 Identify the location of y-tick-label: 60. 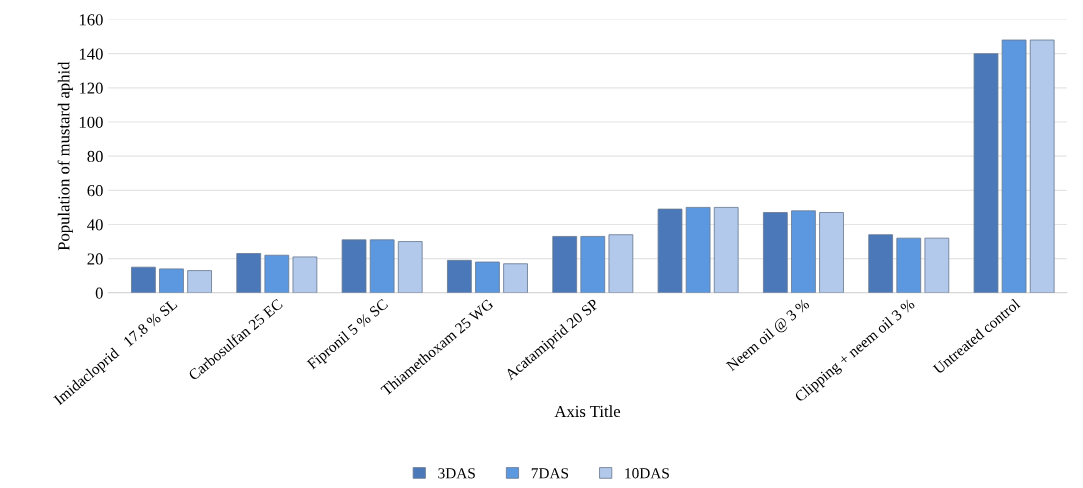
(95, 191).